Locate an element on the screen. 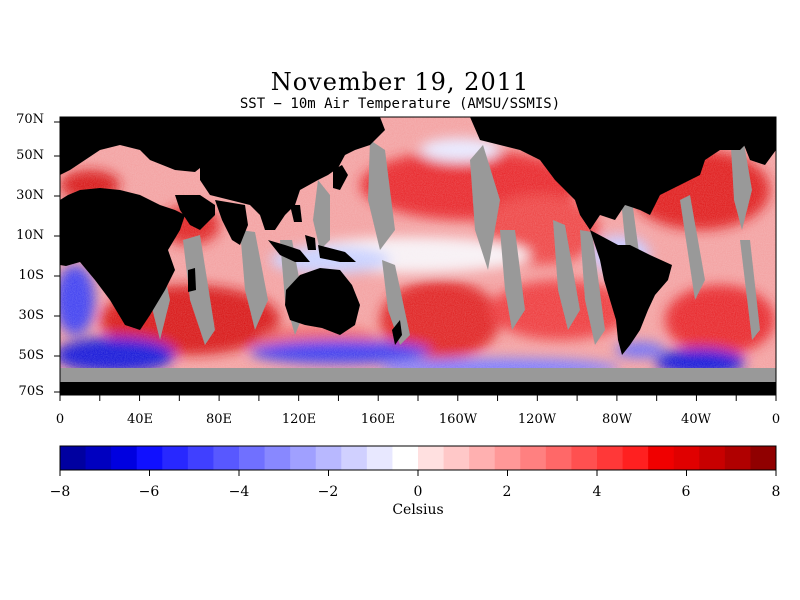  lat-label: 70N is located at coordinates (30, 119).